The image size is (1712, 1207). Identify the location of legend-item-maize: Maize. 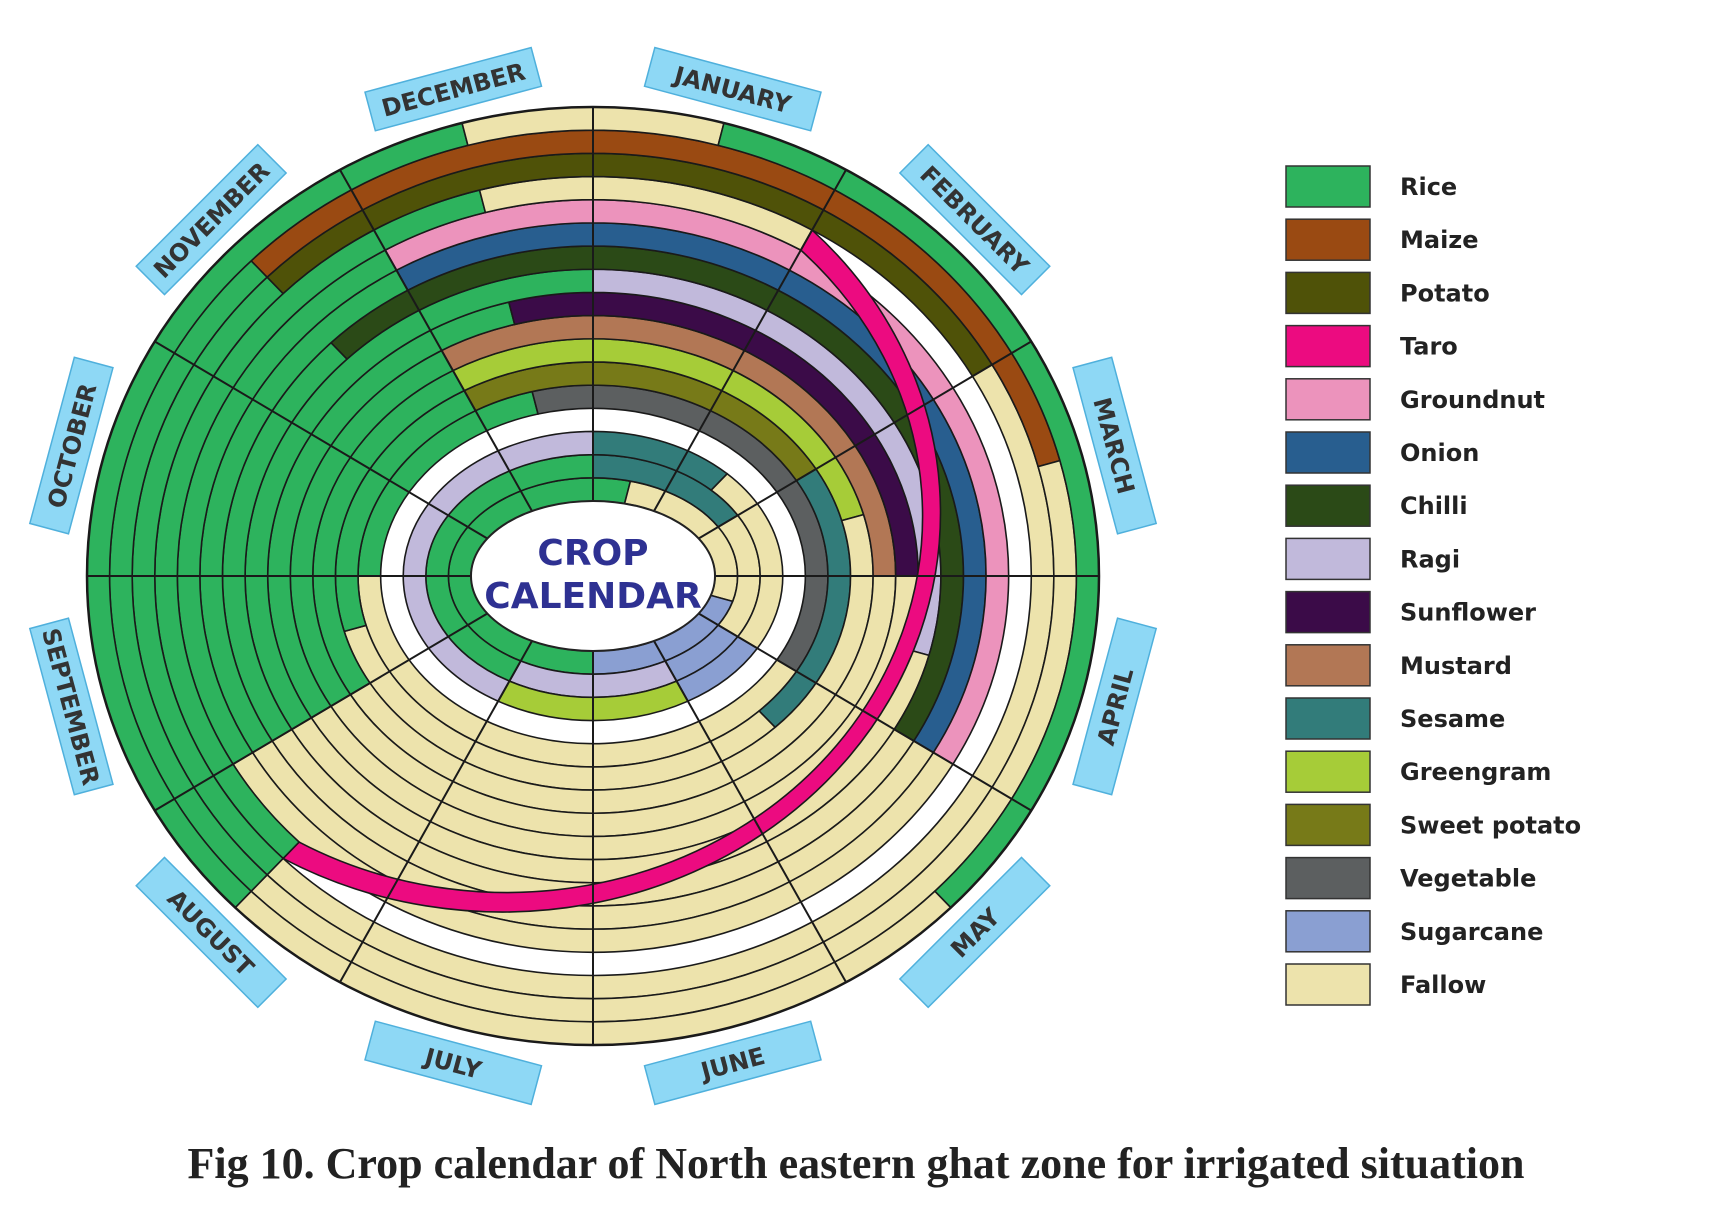
(1382, 239).